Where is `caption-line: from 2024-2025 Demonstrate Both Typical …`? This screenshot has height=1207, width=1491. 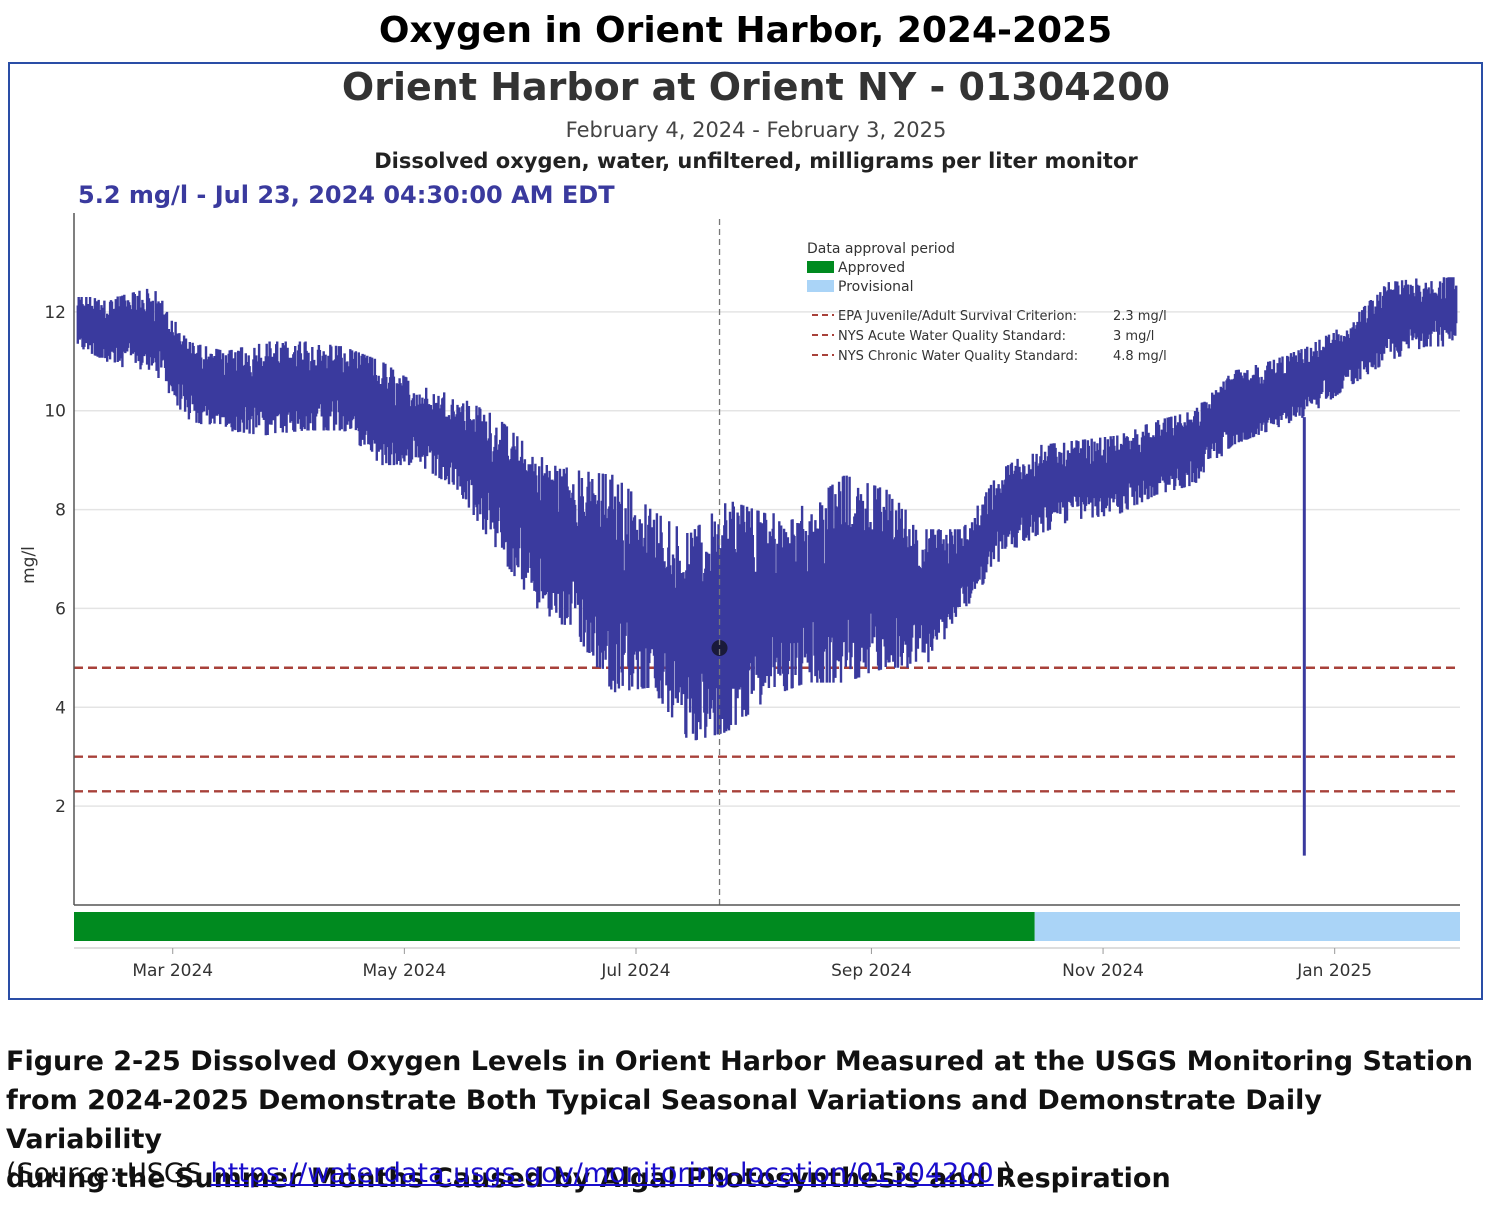 caption-line: from 2024-2025 Demonstrate Both Typical … is located at coordinates (664, 1120).